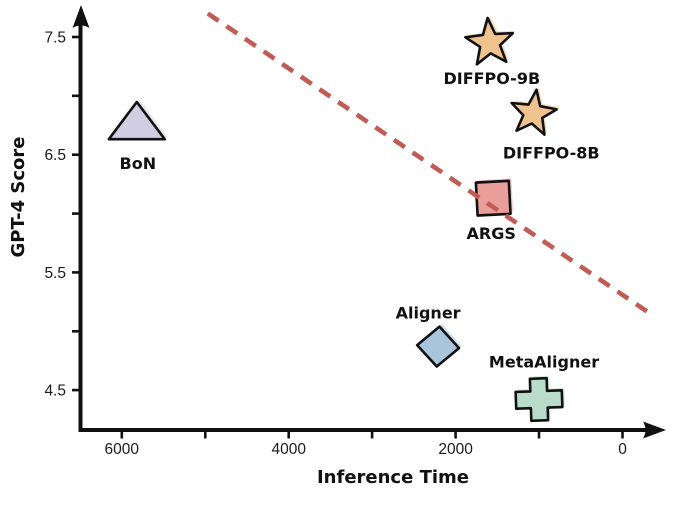 Image resolution: width=675 pixels, height=526 pixels. Describe the element at coordinates (122, 449) in the screenshot. I see `x-tick-label: 6000` at that location.